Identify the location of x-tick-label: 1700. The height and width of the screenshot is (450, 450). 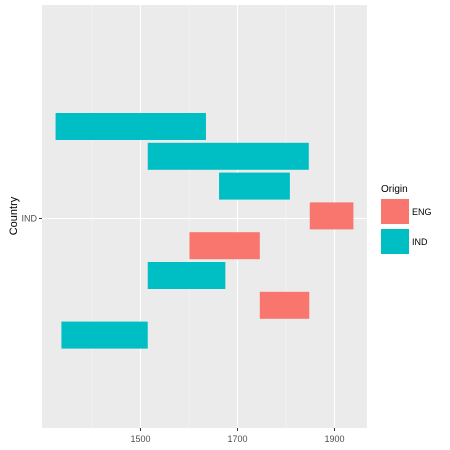
(237, 439).